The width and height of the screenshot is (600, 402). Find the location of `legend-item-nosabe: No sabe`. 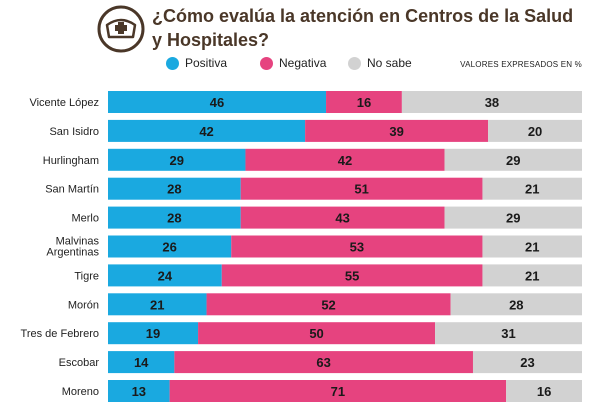

legend-item-nosabe: No sabe is located at coordinates (380, 63).